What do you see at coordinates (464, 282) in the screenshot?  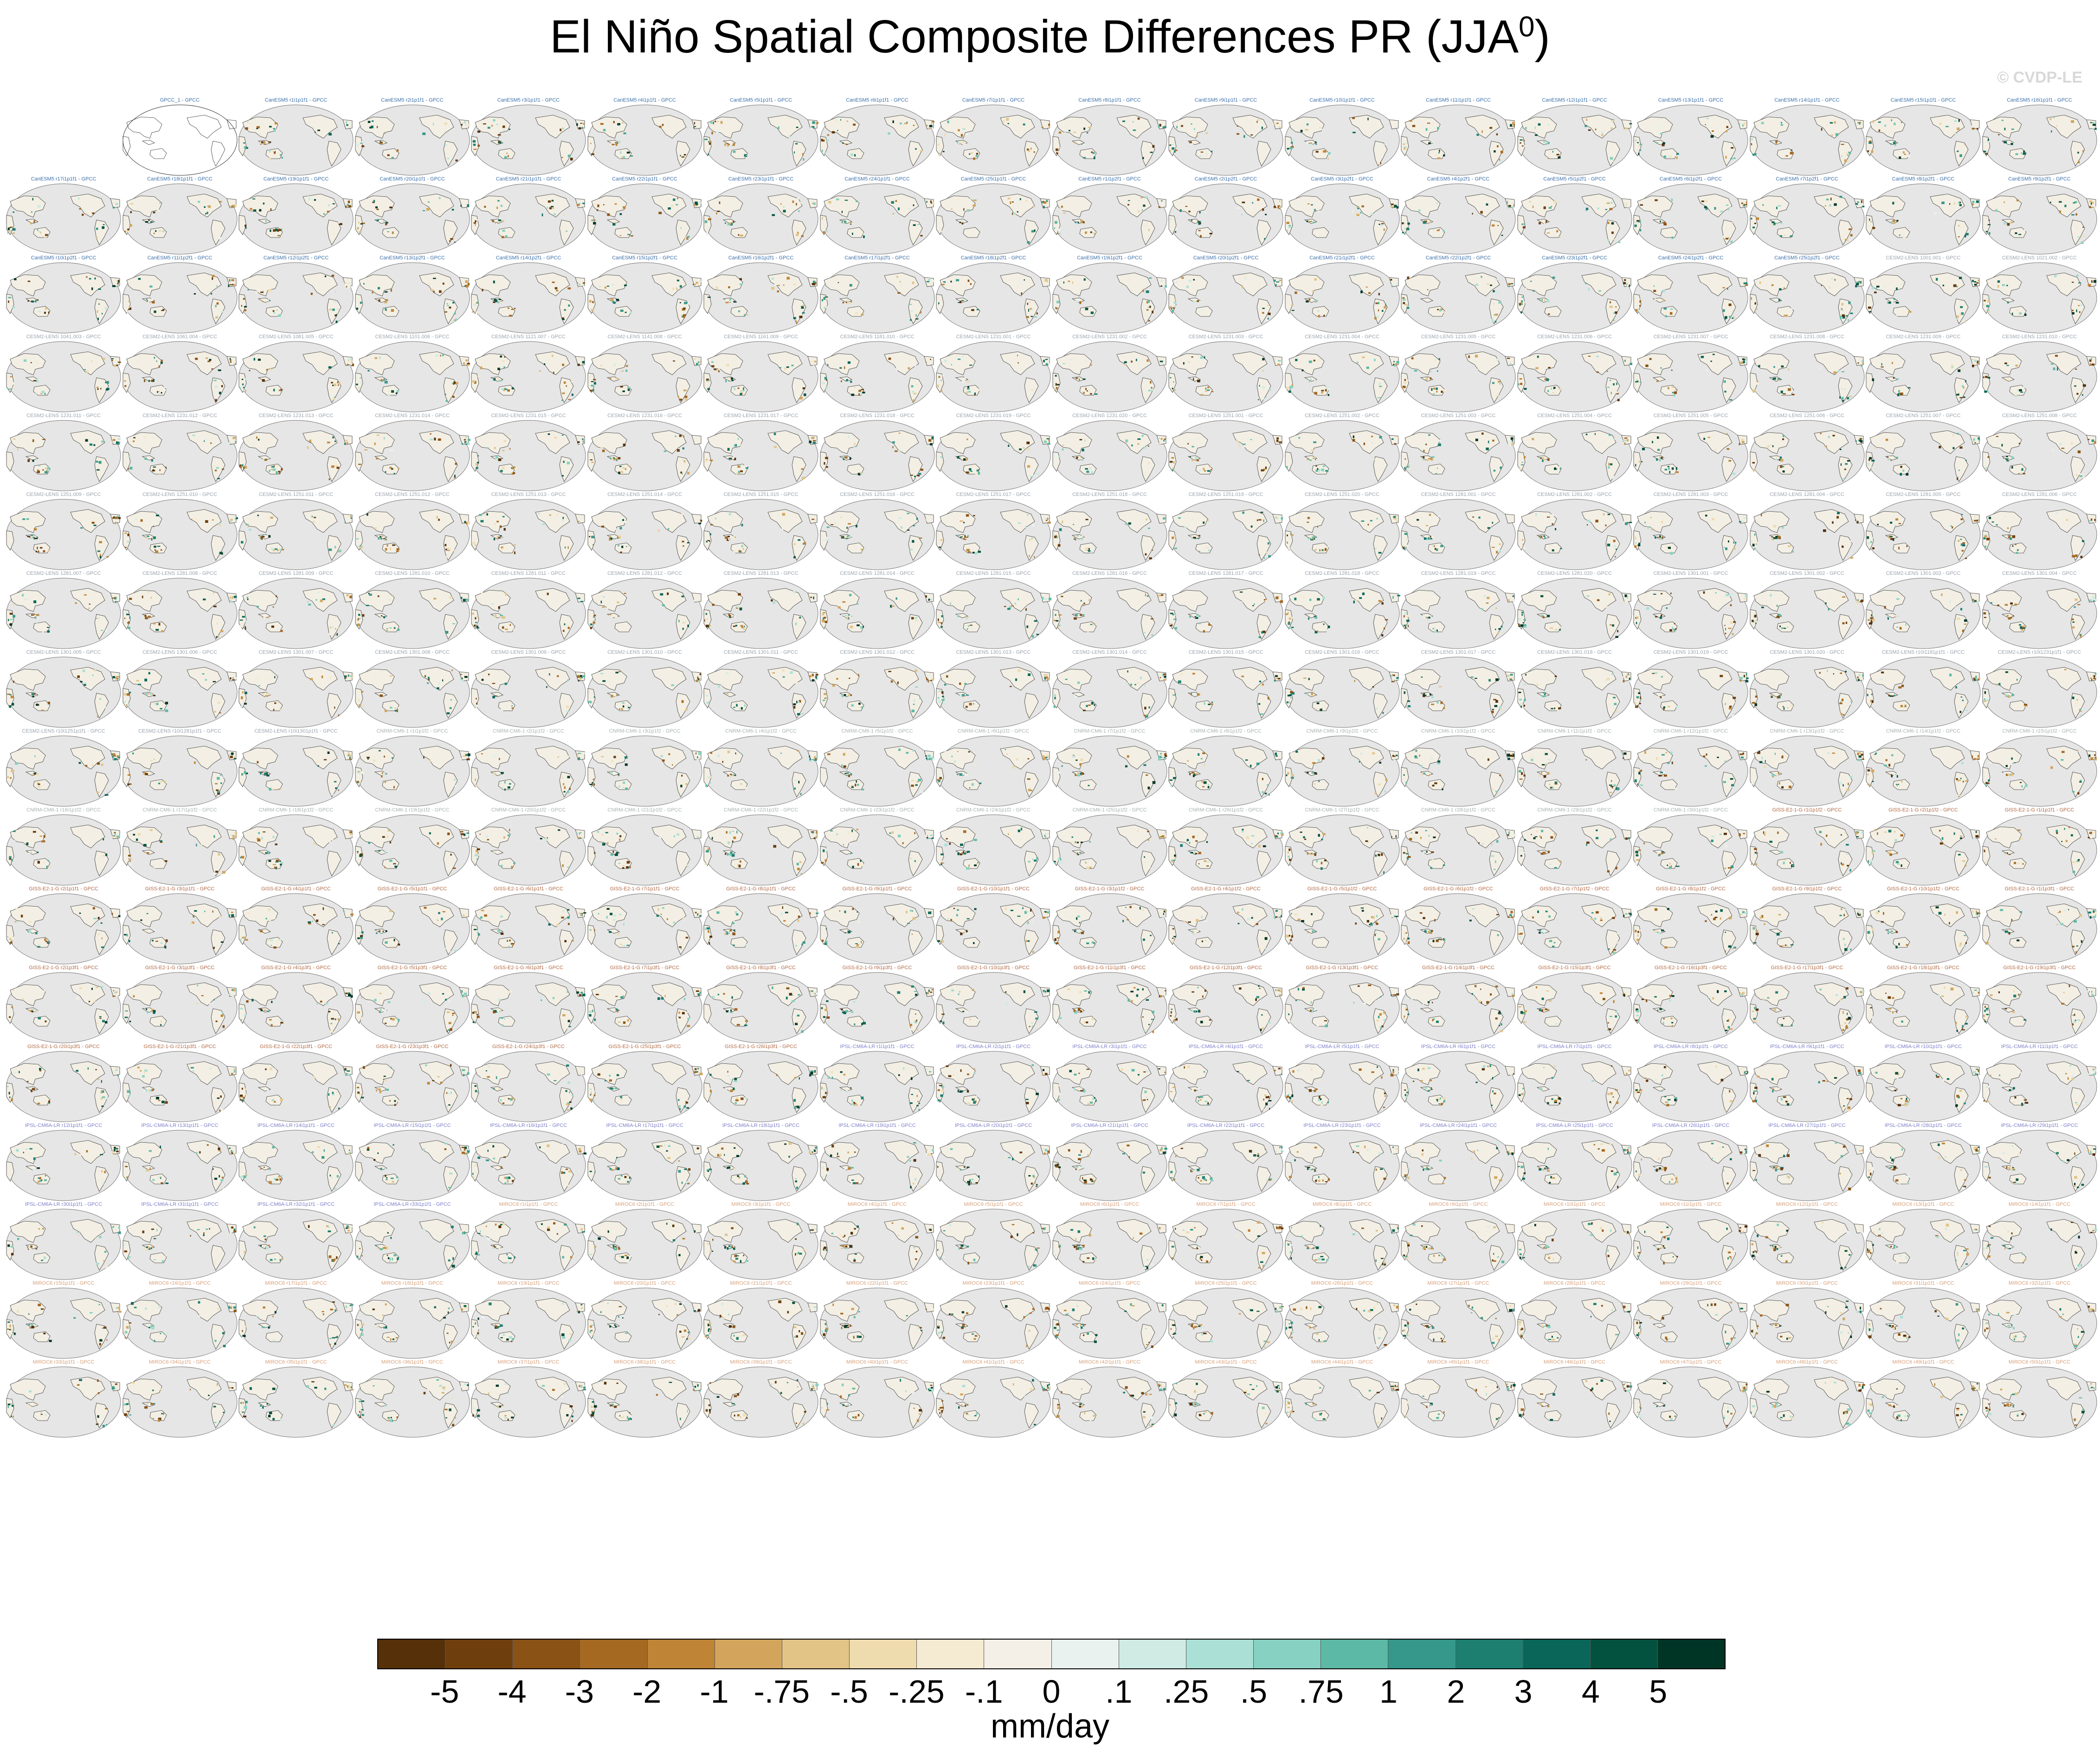 I see `europe-outline` at bounding box center [464, 282].